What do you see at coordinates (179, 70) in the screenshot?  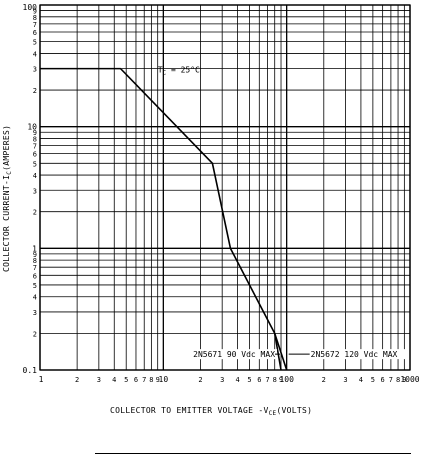 I see `temperature-annotation: TC = 25°C` at bounding box center [179, 70].